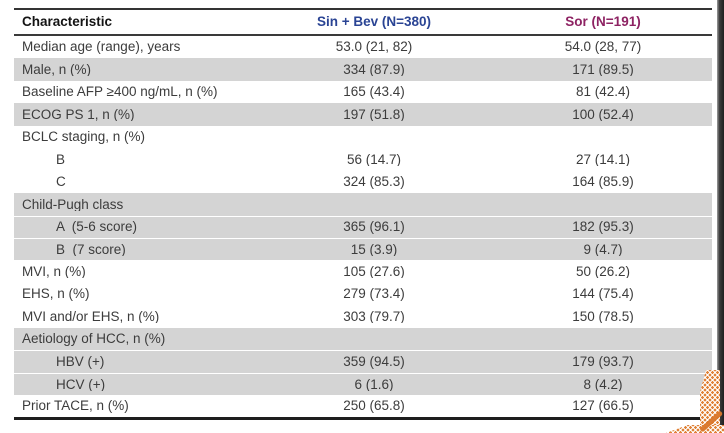 This screenshot has width=724, height=433. Describe the element at coordinates (374, 406) in the screenshot. I see `row-value-sin-bev: 250 (65.8)` at that location.